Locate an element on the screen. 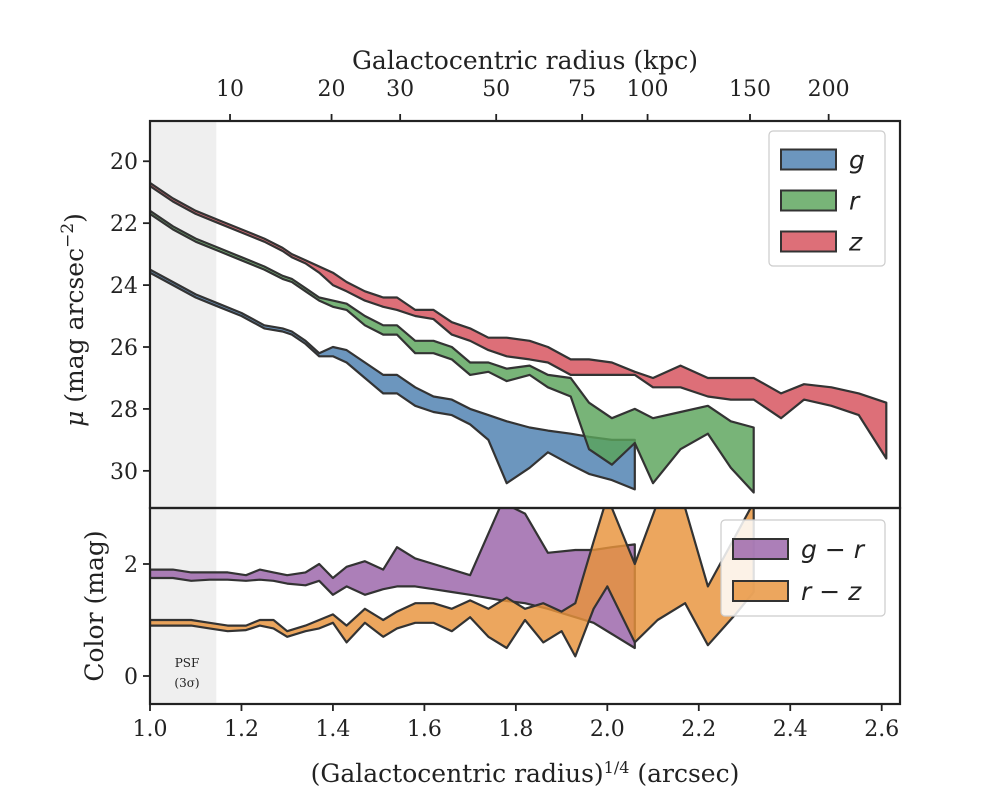  kpc-tick-label: 50 is located at coordinates (496, 89).